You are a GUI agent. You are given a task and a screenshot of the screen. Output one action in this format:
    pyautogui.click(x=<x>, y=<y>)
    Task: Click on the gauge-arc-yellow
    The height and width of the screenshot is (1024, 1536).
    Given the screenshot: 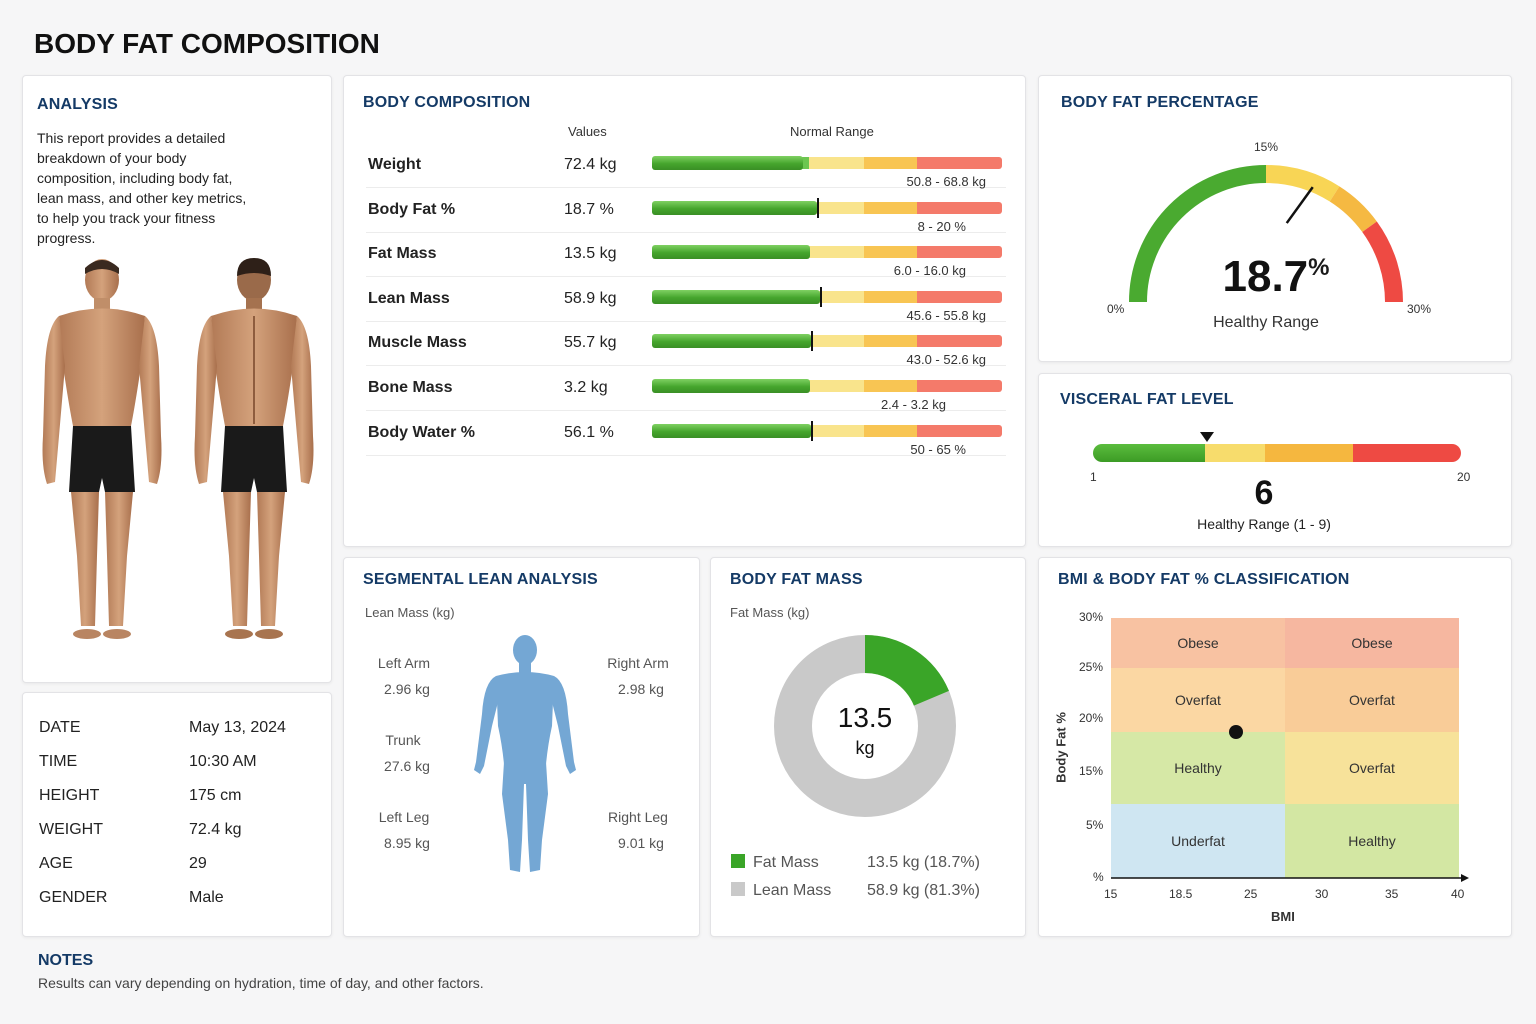 What is the action you would take?
    pyautogui.click(x=1302, y=183)
    